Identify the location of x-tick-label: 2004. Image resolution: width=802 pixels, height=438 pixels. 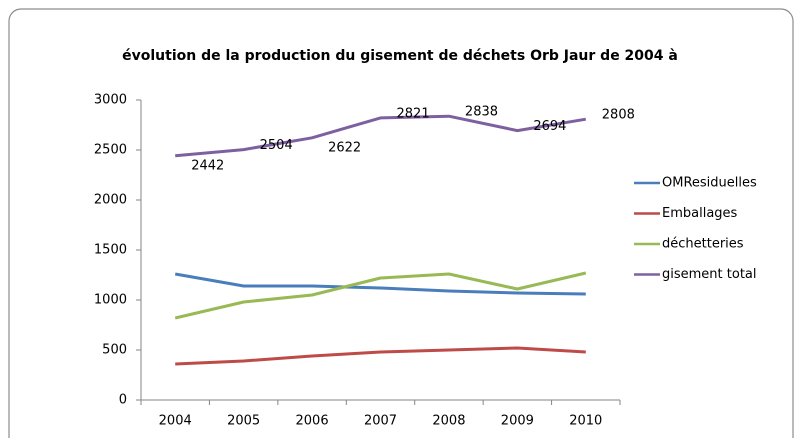
(175, 421).